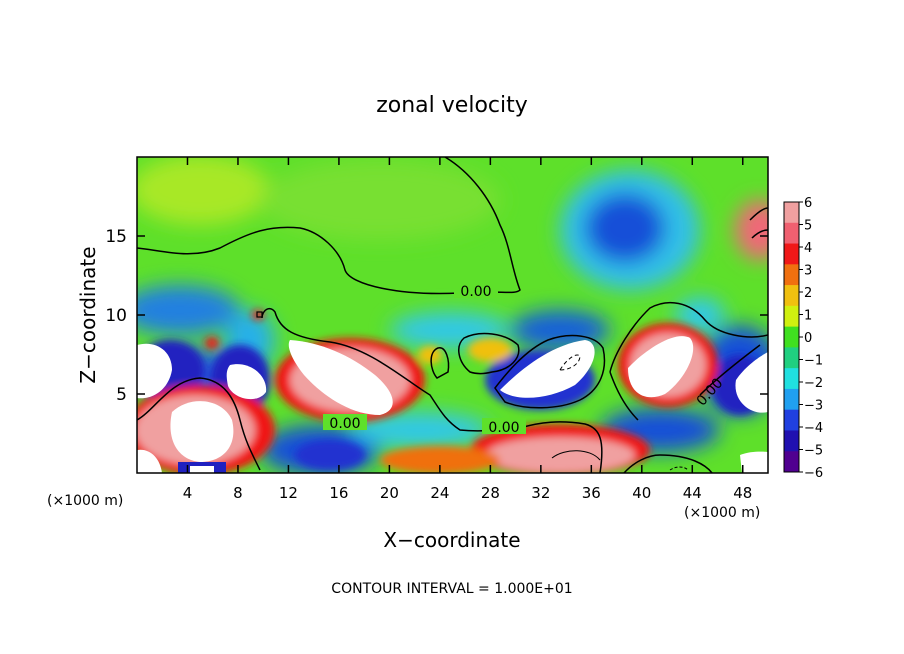 The width and height of the screenshot is (904, 654). I want to click on x-tick-label: 48, so click(742, 493).